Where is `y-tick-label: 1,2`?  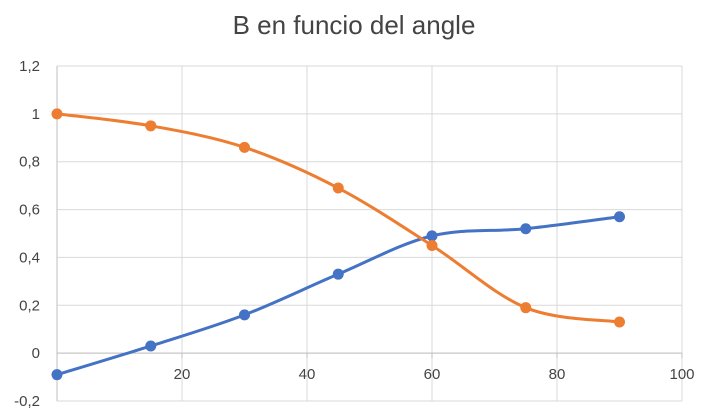
y-tick-label: 1,2 is located at coordinates (29, 66).